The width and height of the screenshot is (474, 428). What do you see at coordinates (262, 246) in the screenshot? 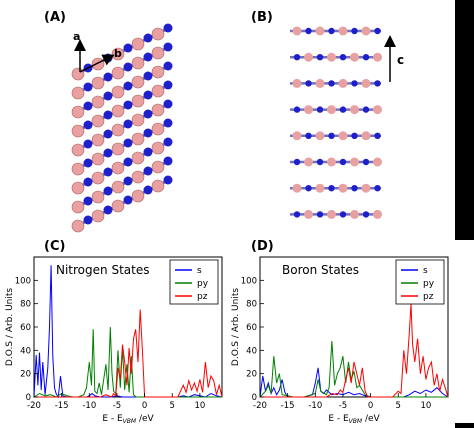
I see `panel-label-d: (D)` at bounding box center [262, 246].